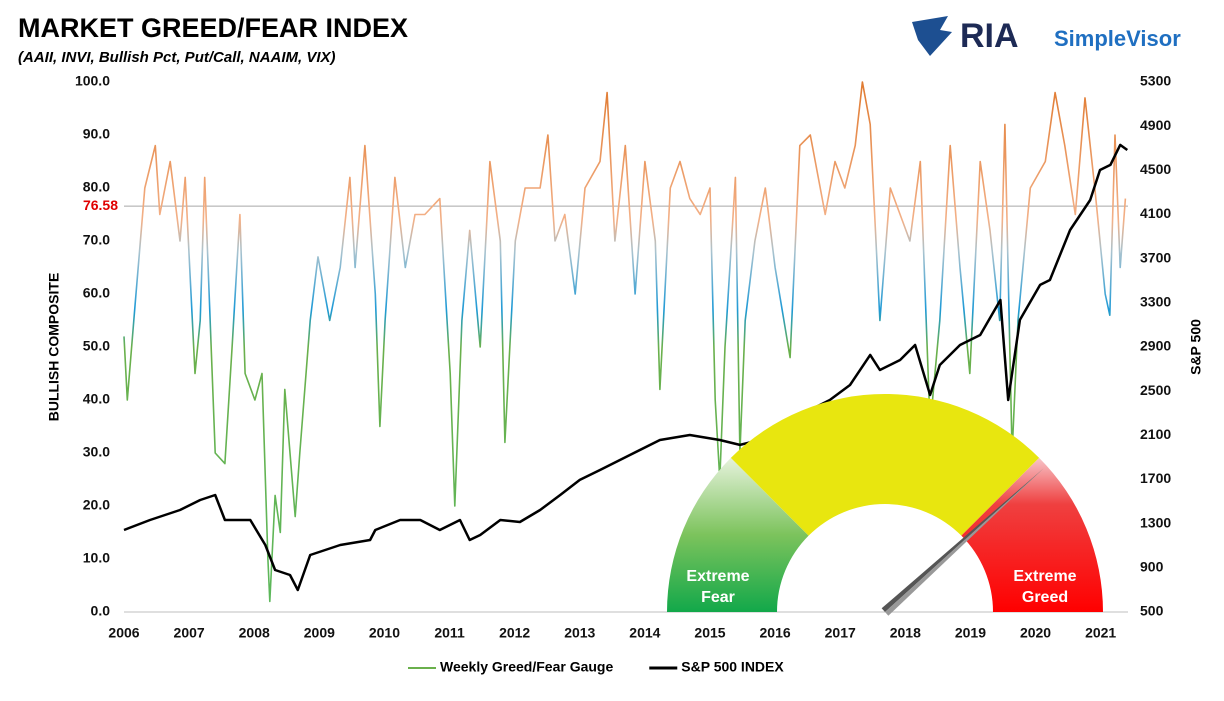  I want to click on y-tick-label: 80.0, so click(96, 187).